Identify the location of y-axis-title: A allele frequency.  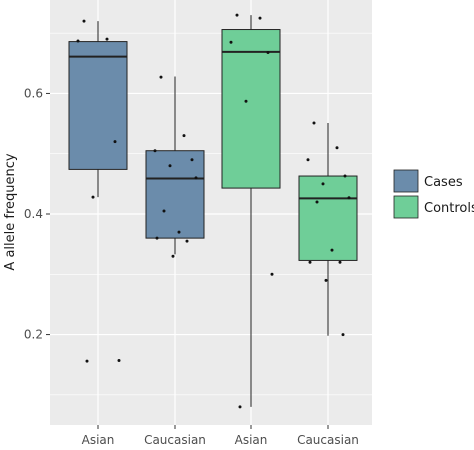
(10, 211).